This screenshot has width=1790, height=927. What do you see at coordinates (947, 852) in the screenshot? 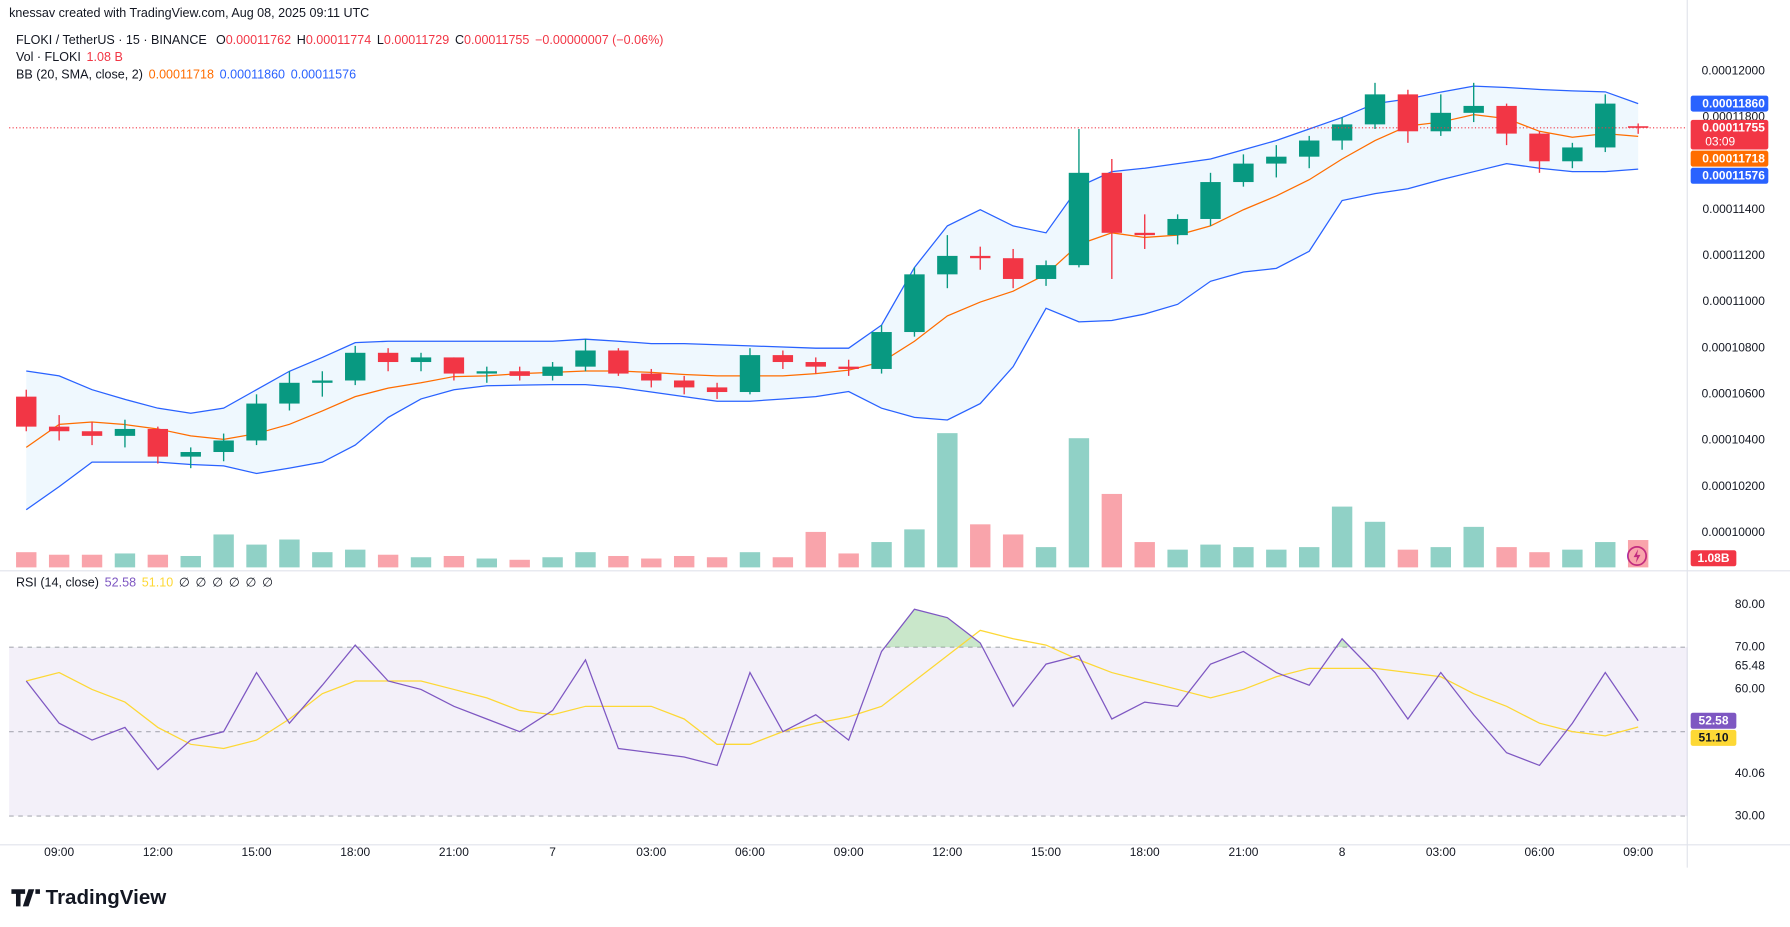
I see `x-tick-label: 12:00` at bounding box center [947, 852].